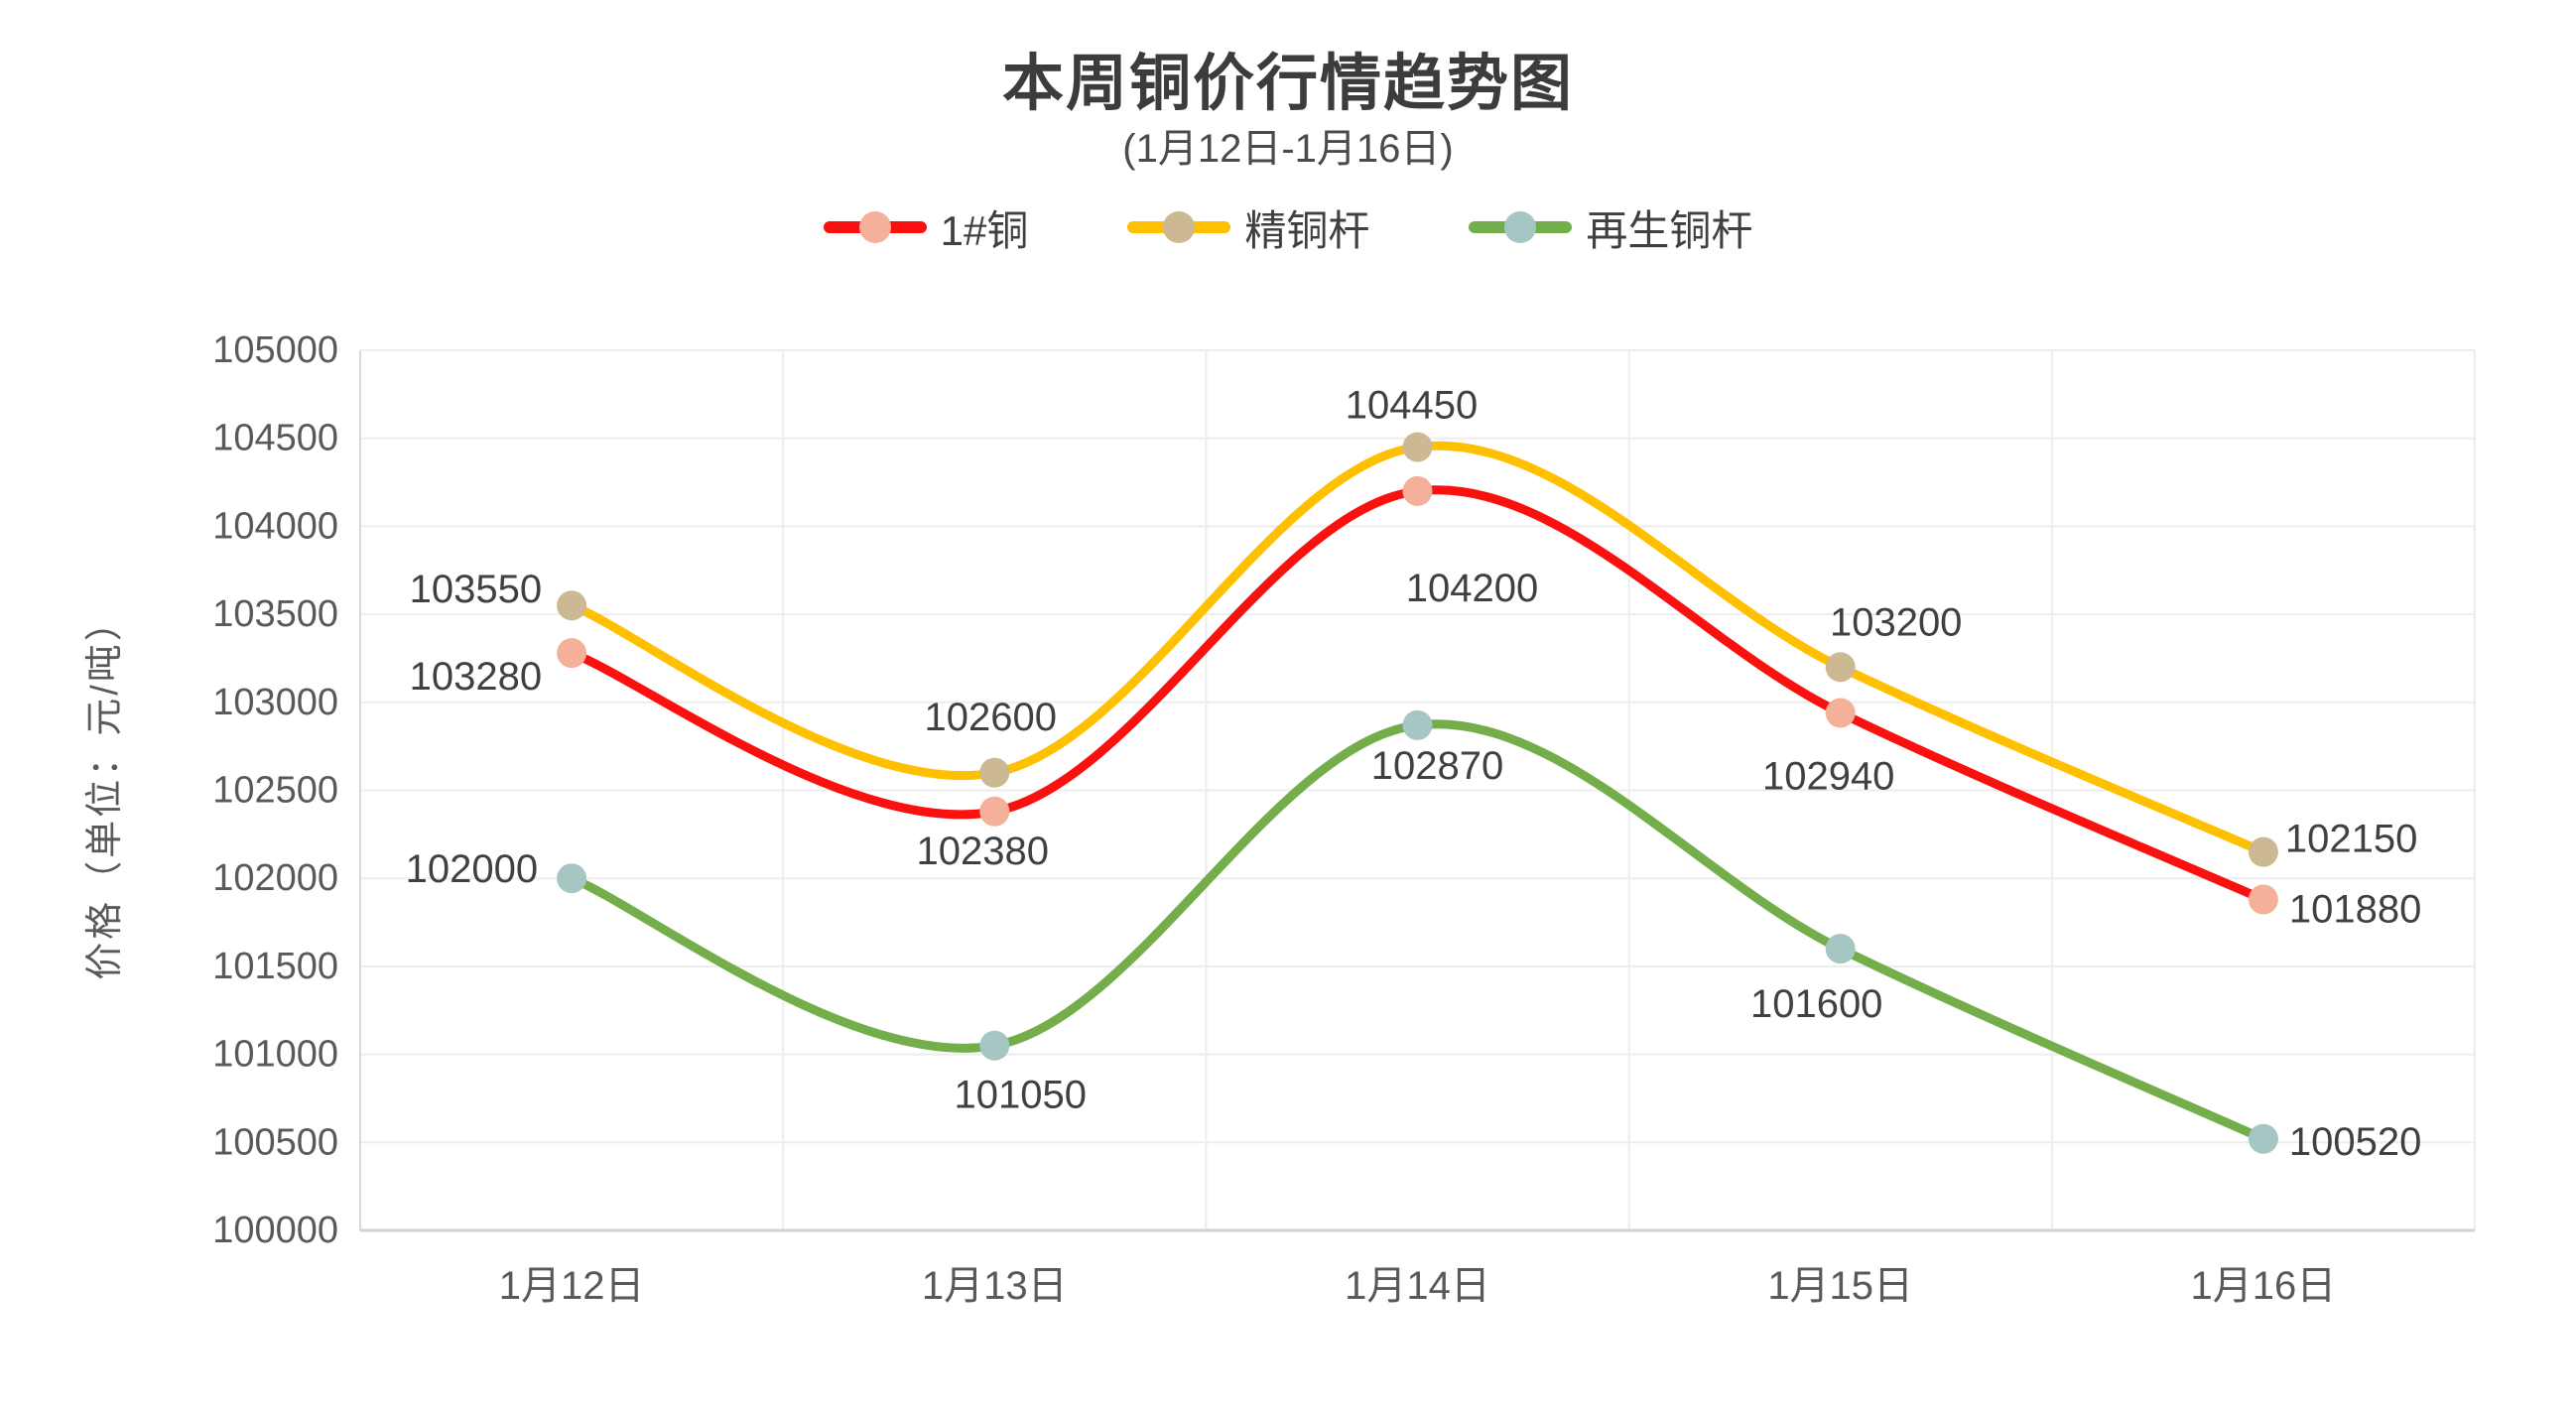  Describe the element at coordinates (572, 1286) in the screenshot. I see `x-tick-label: 1月12日` at that location.